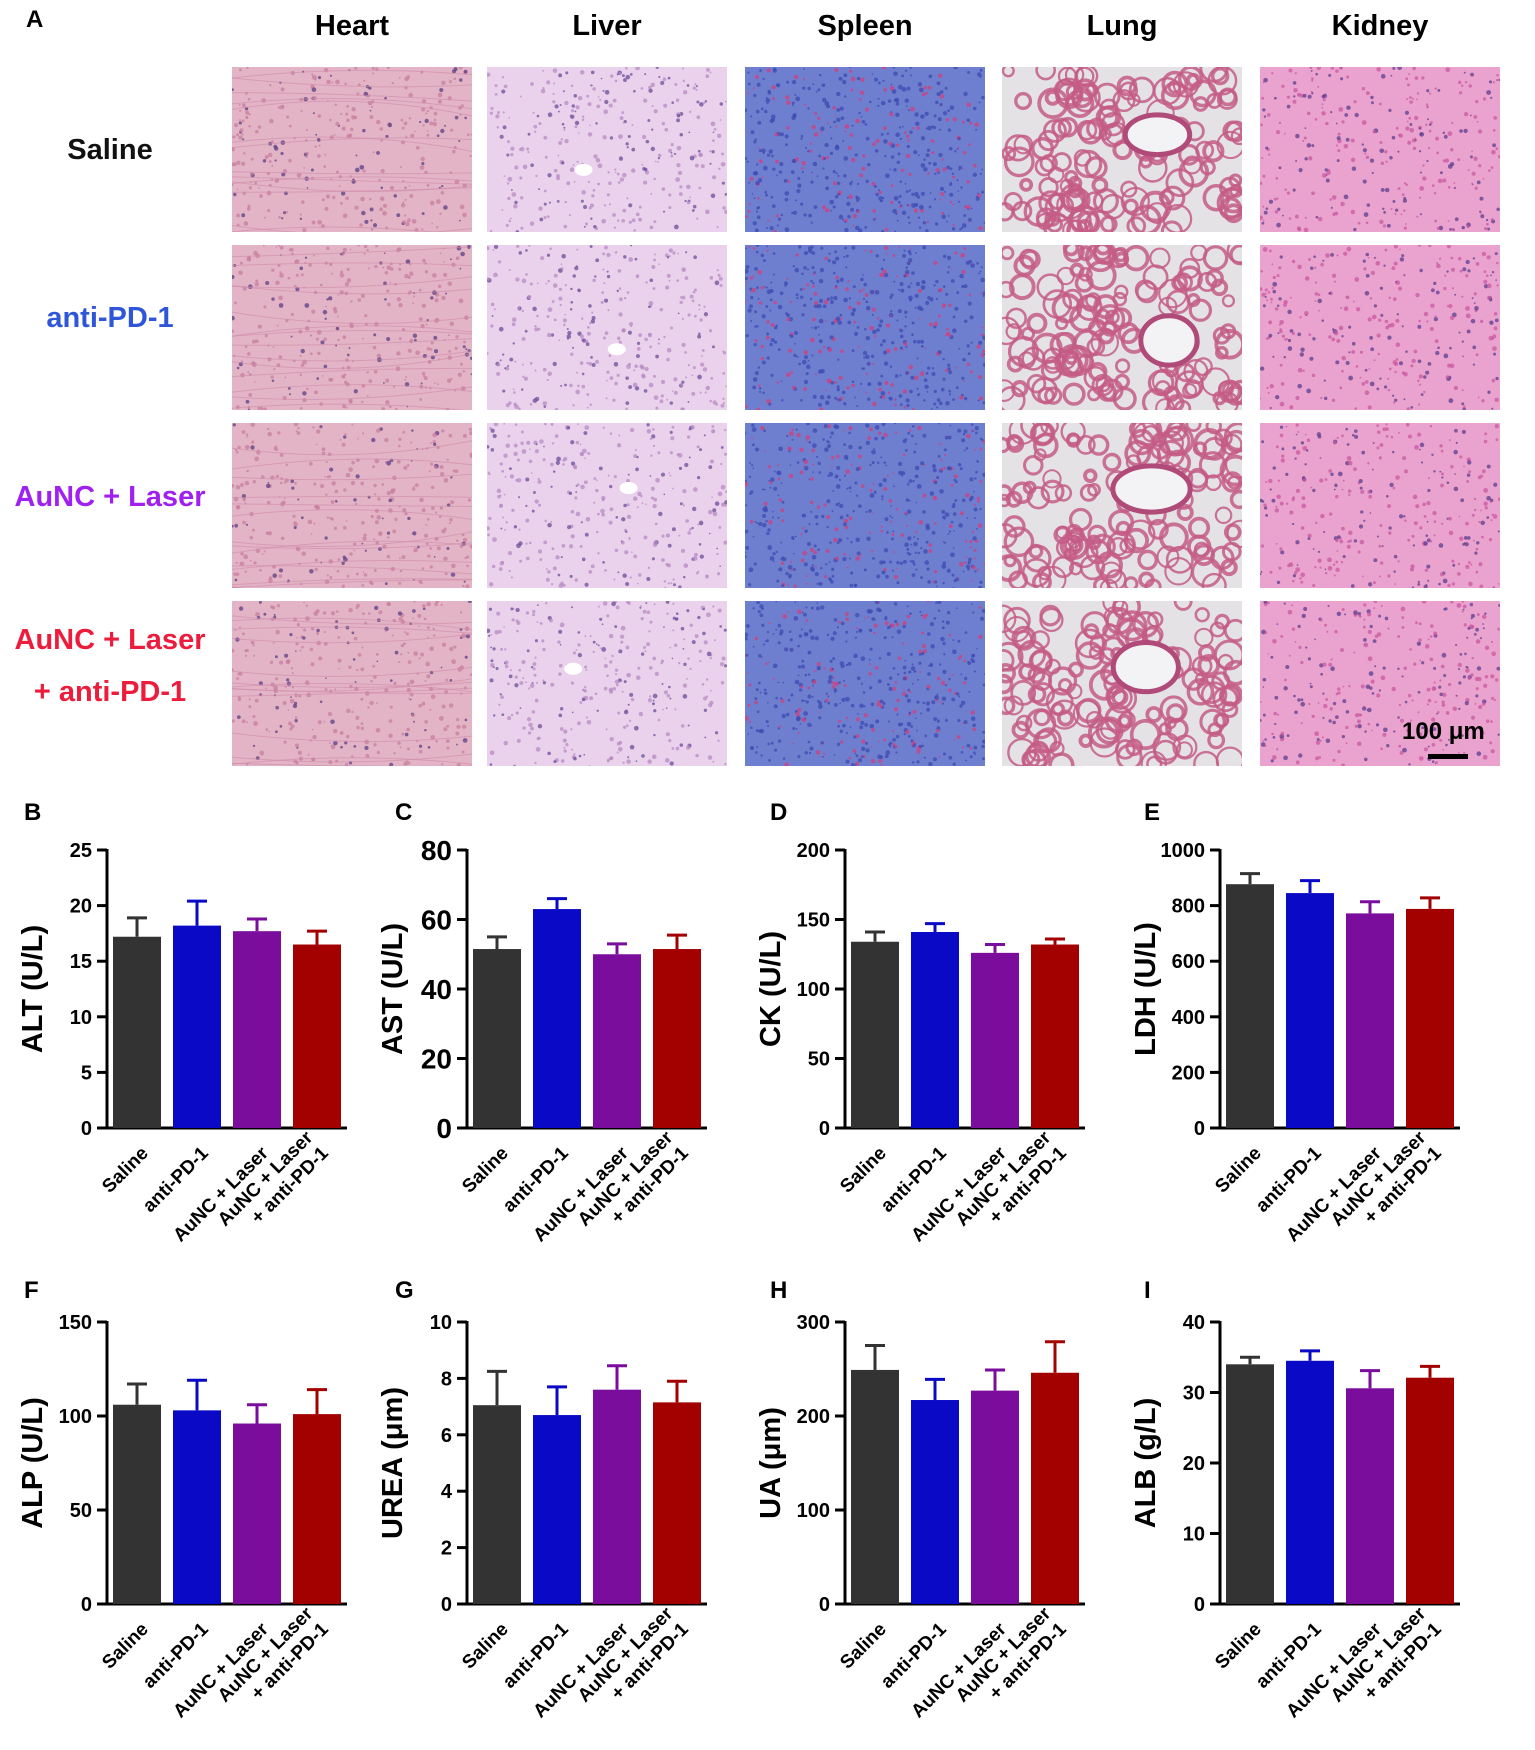 The height and width of the screenshot is (1750, 1535). Describe the element at coordinates (31, 1290) in the screenshot. I see `panel-letter-f: F` at that location.